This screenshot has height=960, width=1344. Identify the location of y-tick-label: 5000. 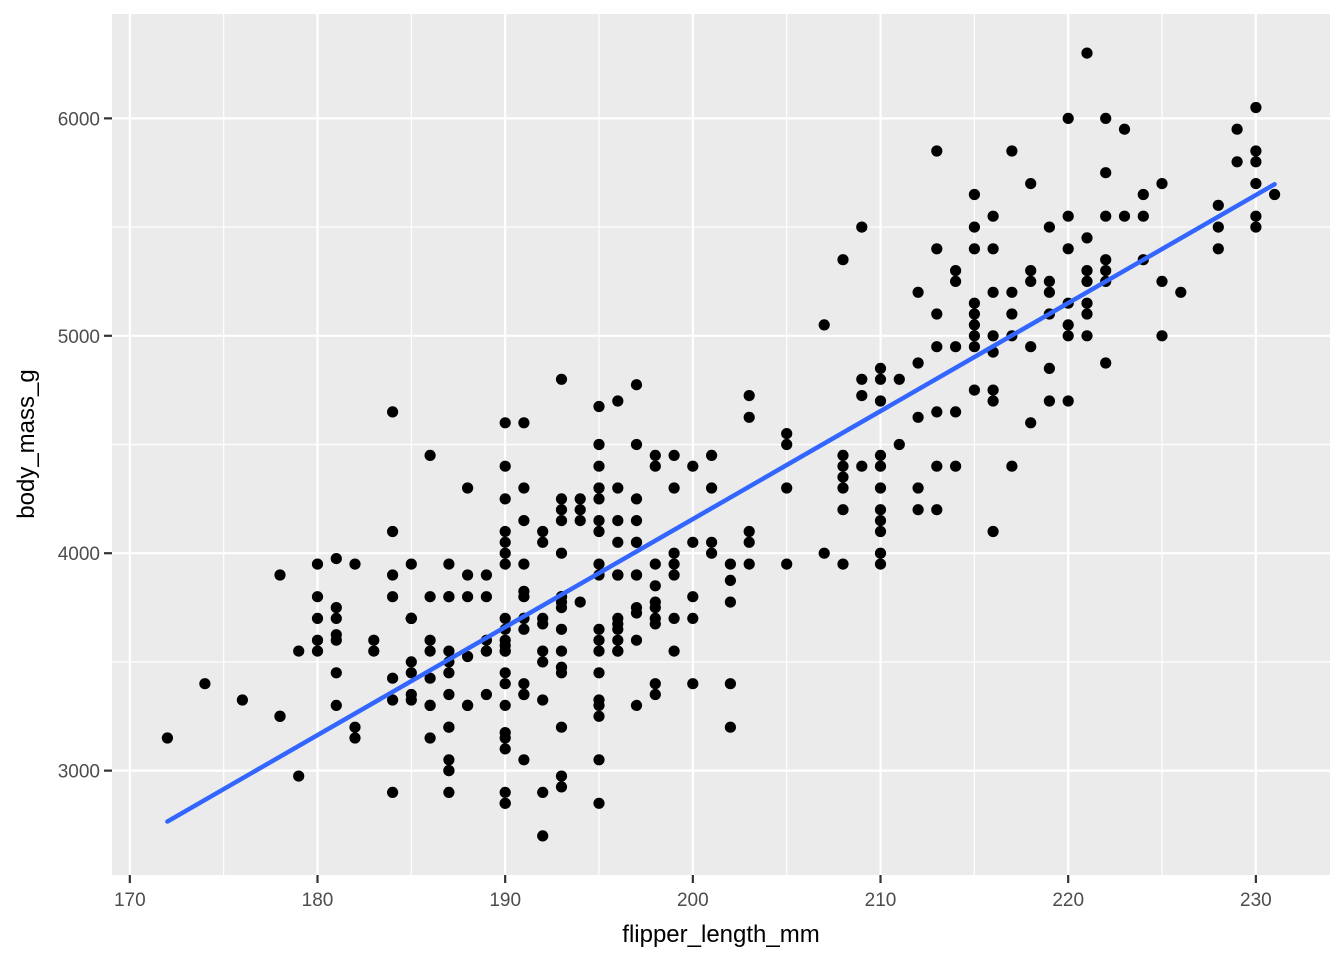
(79, 337).